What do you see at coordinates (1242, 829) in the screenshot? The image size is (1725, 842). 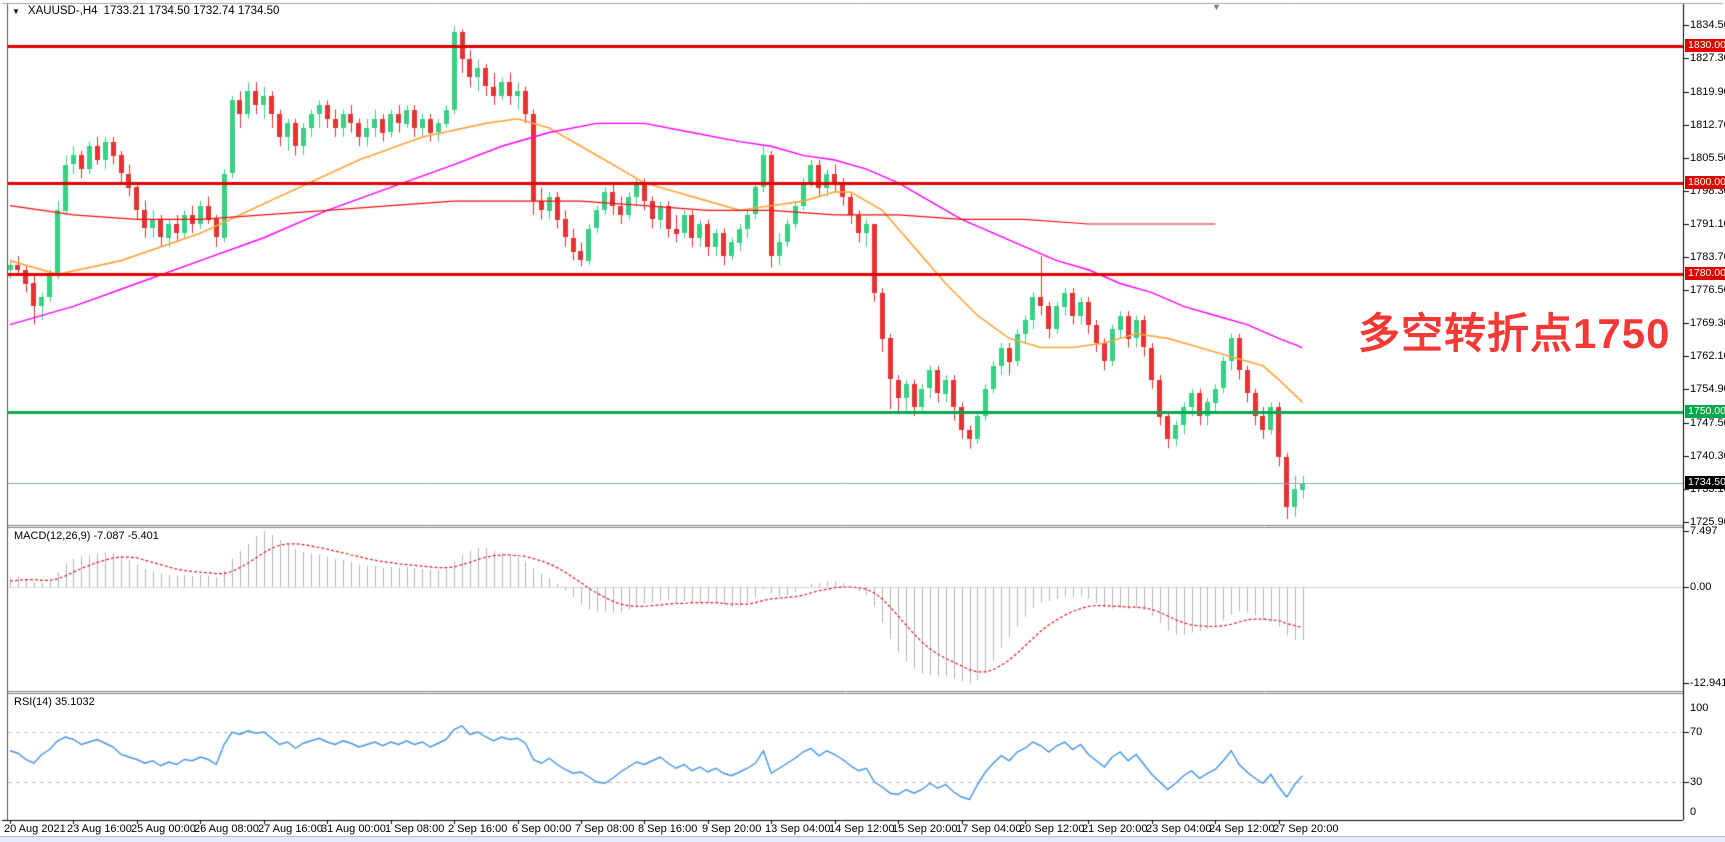 I see `time-axis-label: 24 Sep 12:00` at bounding box center [1242, 829].